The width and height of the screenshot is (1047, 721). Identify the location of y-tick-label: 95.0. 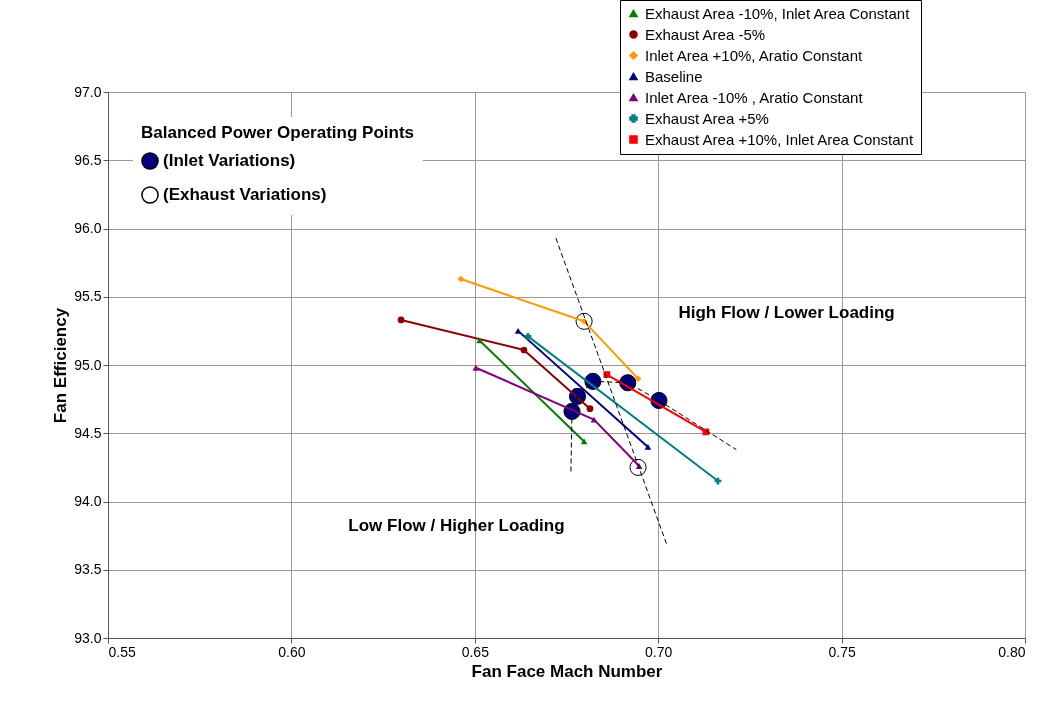
(88, 364).